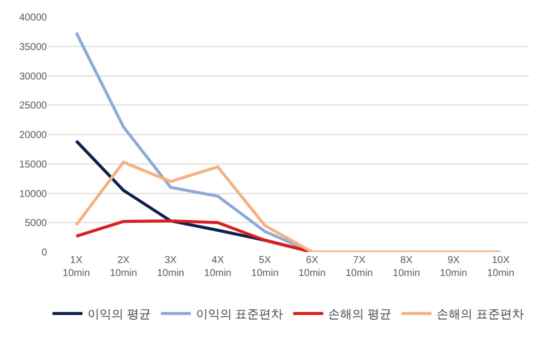 This screenshot has width=559, height=340. I want to click on x-tick-label: 3X 10min, so click(170, 267).